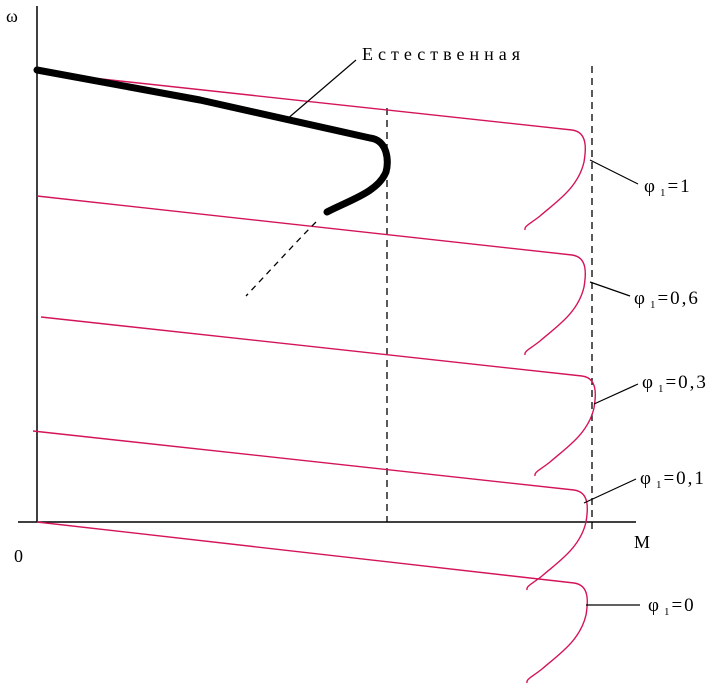 This screenshot has width=727, height=688. What do you see at coordinates (443, 54) in the screenshot?
I see `natural-curve-label: Естественная` at bounding box center [443, 54].